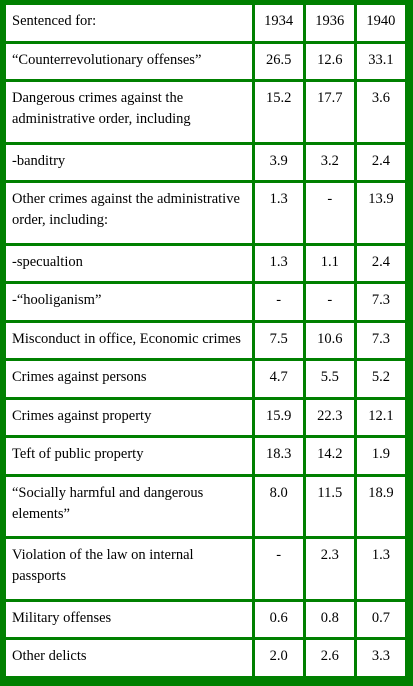  Describe the element at coordinates (380, 213) in the screenshot. I see `row-value-1940: 13.9` at that location.